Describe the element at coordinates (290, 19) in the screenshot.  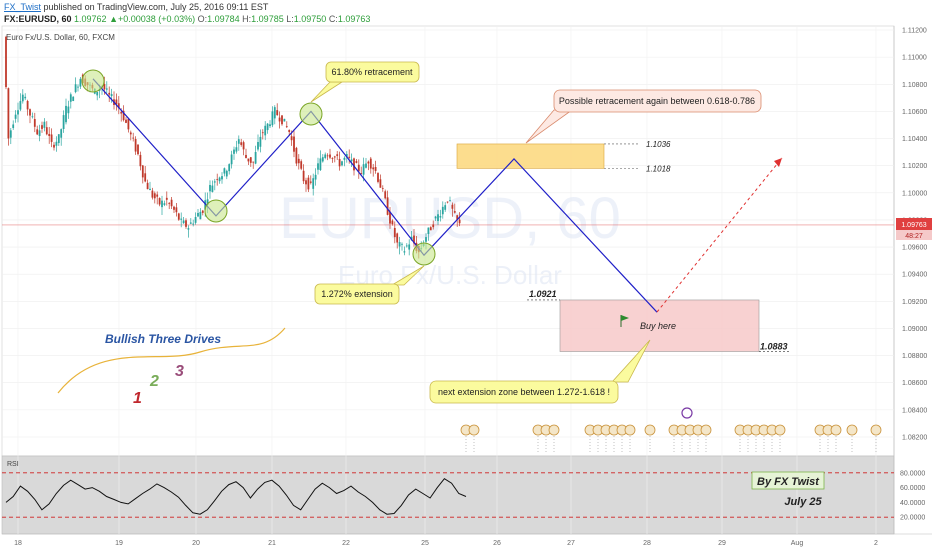
I see `low-label: L:` at that location.